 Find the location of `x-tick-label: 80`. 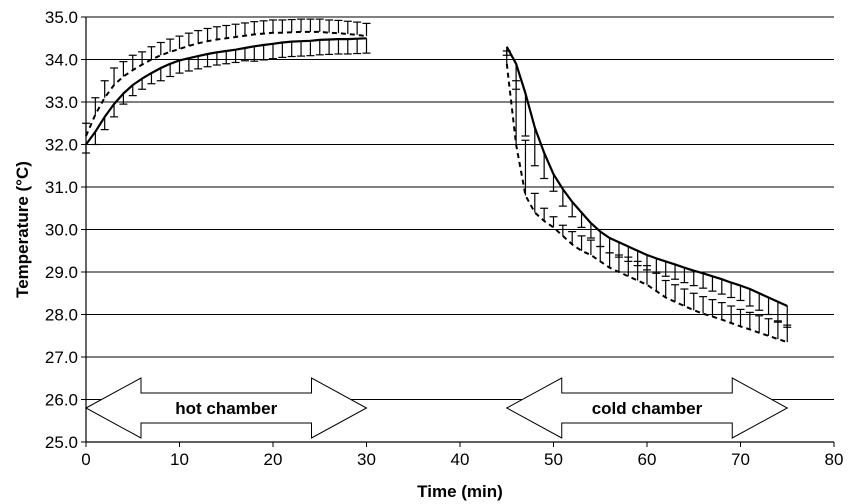

x-tick-label: 80 is located at coordinates (834, 459).